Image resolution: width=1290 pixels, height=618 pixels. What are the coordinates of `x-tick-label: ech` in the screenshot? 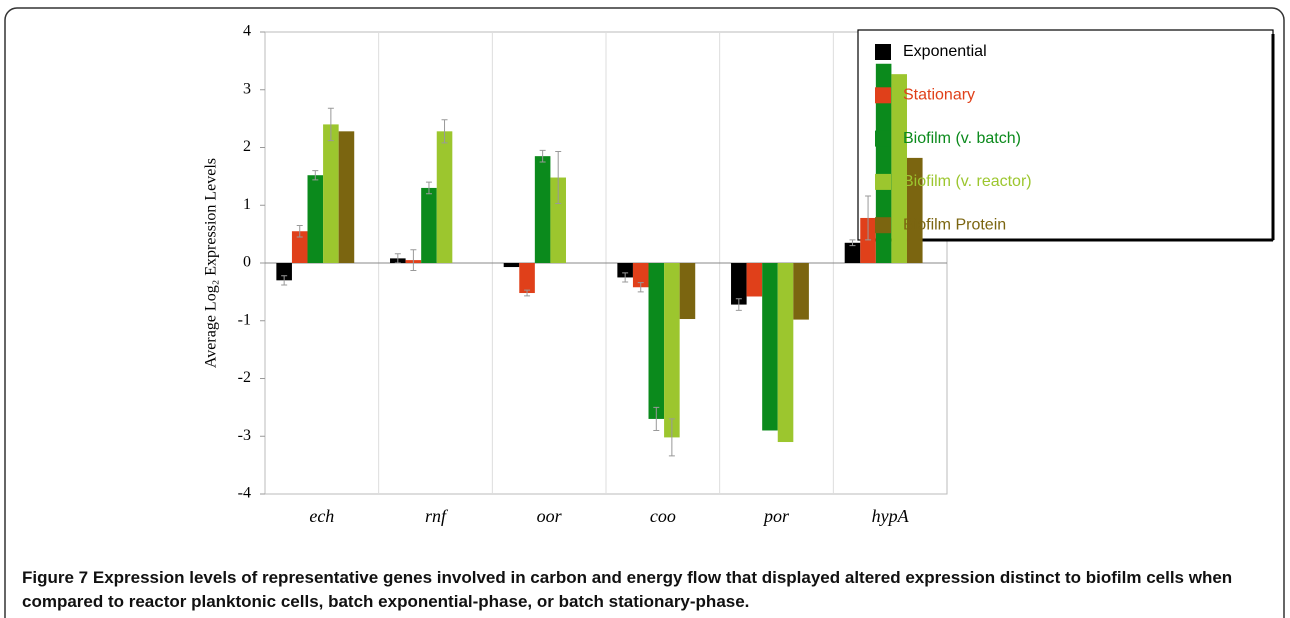 It's located at (321, 516).